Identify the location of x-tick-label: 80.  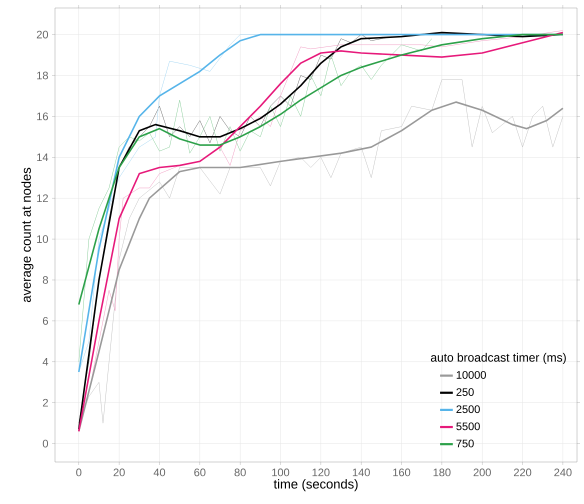
(240, 472).